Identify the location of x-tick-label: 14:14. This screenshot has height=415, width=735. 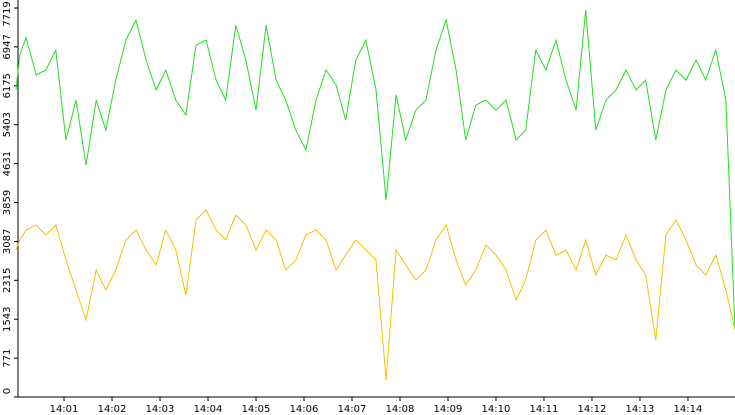
(688, 409).